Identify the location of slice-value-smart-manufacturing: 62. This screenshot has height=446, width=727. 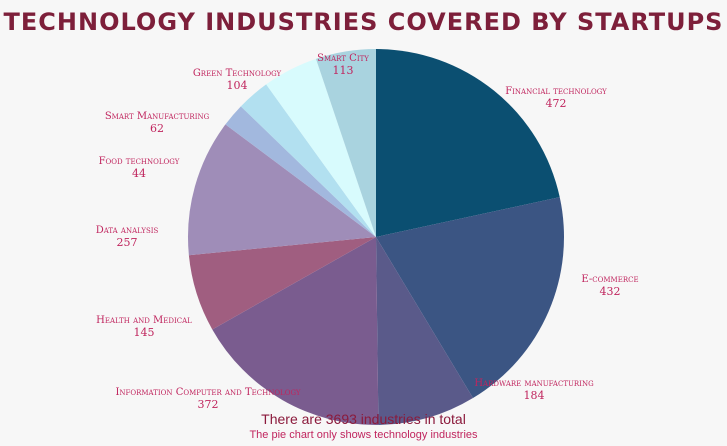
(157, 128).